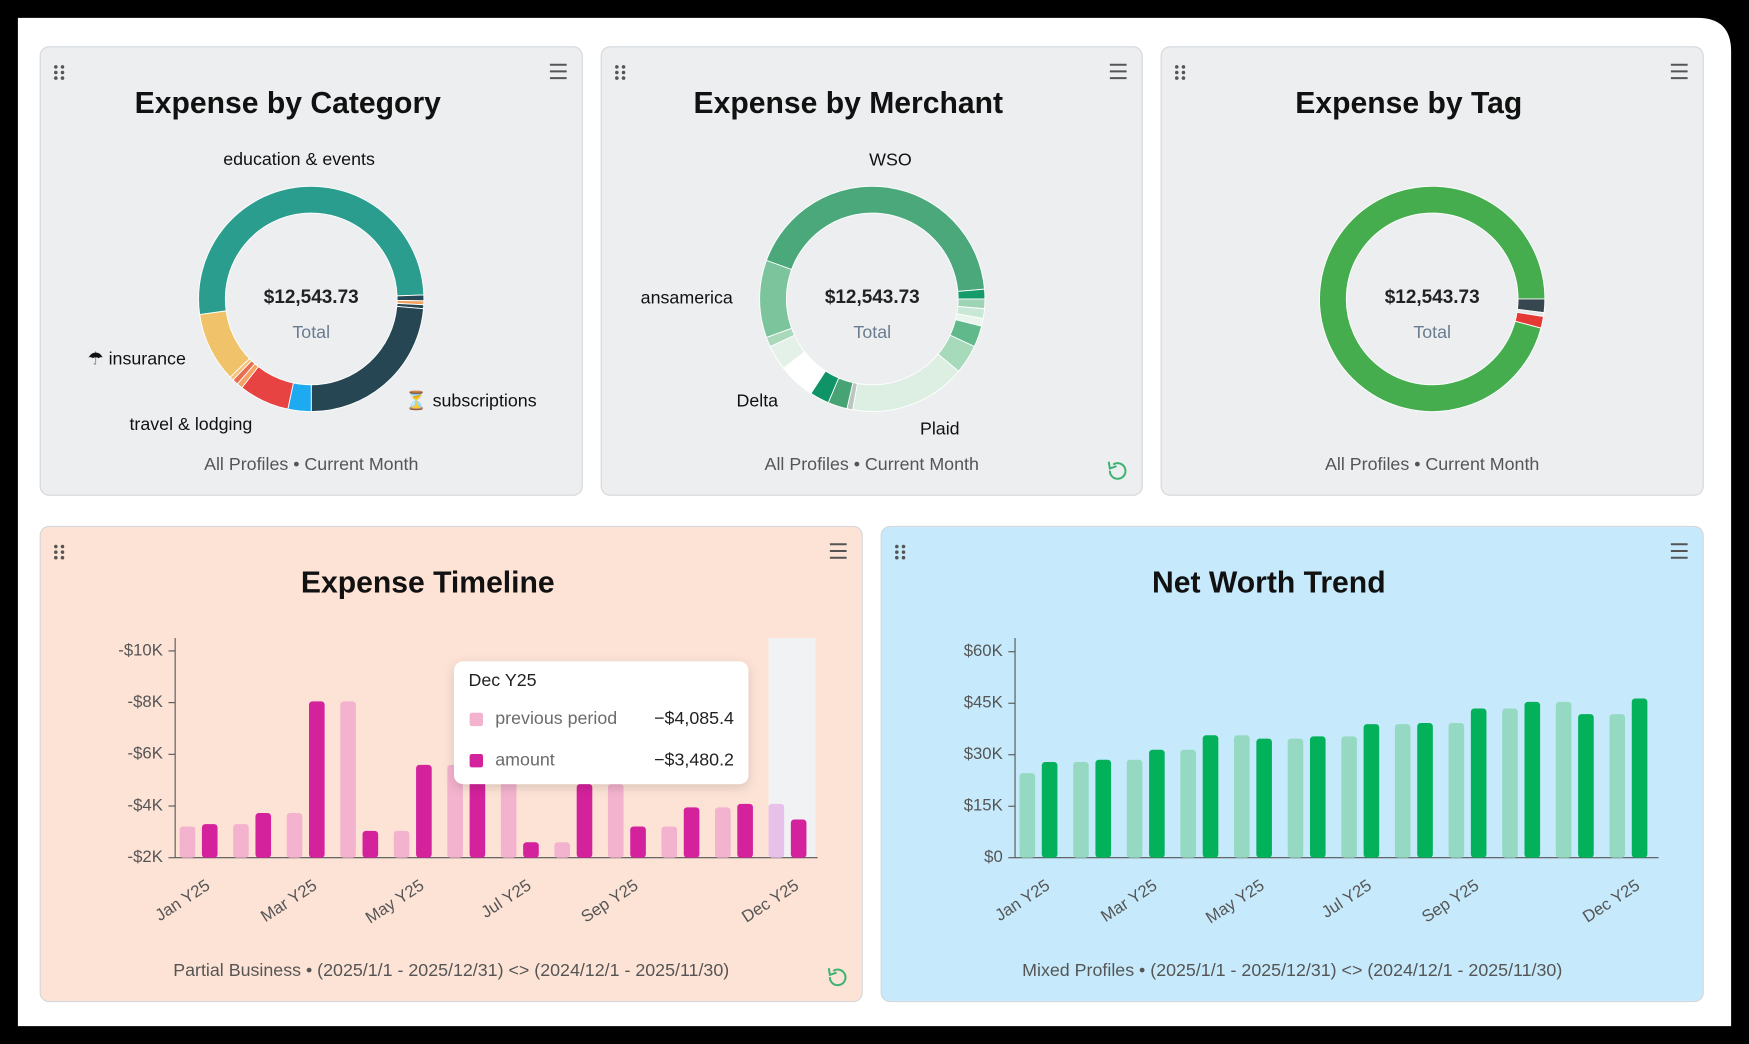 This screenshot has width=1749, height=1044. What do you see at coordinates (983, 753) in the screenshot?
I see `y-tick-label: $30K` at bounding box center [983, 753].